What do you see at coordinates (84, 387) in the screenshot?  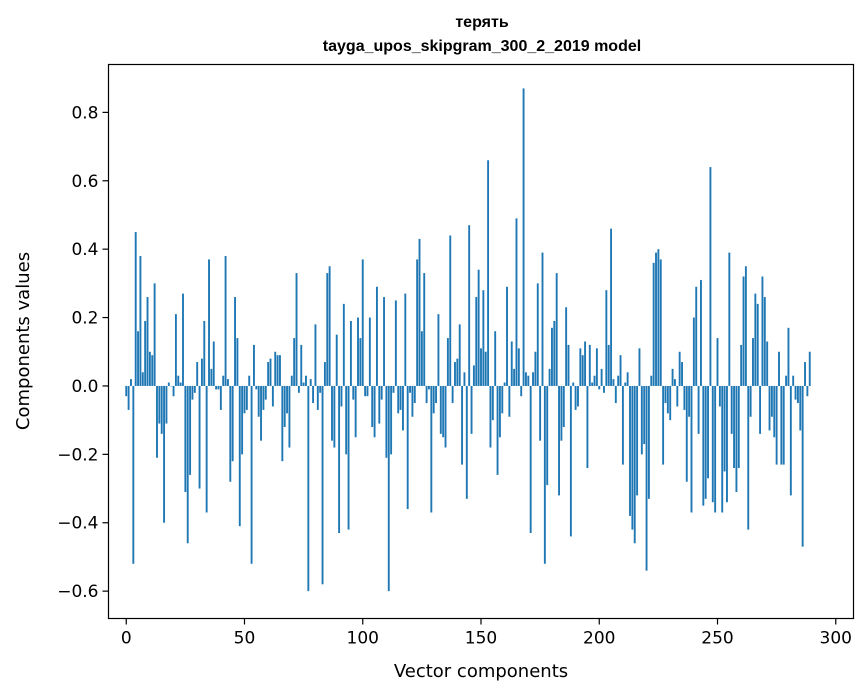 I see `y-tick-label: 0.0` at bounding box center [84, 387].